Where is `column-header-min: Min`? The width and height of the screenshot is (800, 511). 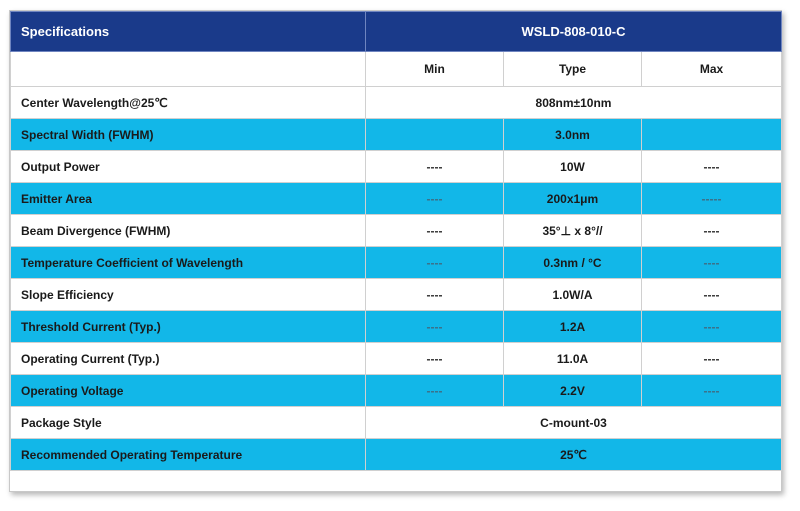 column-header-min: Min is located at coordinates (434, 69).